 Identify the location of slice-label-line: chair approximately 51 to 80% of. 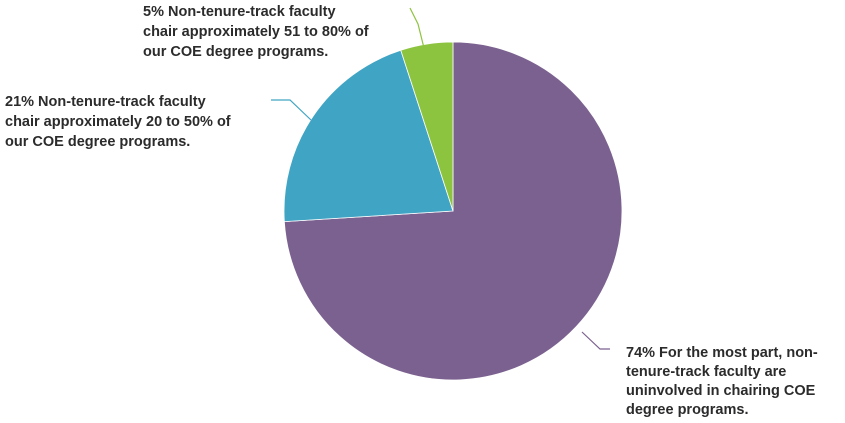
(256, 32).